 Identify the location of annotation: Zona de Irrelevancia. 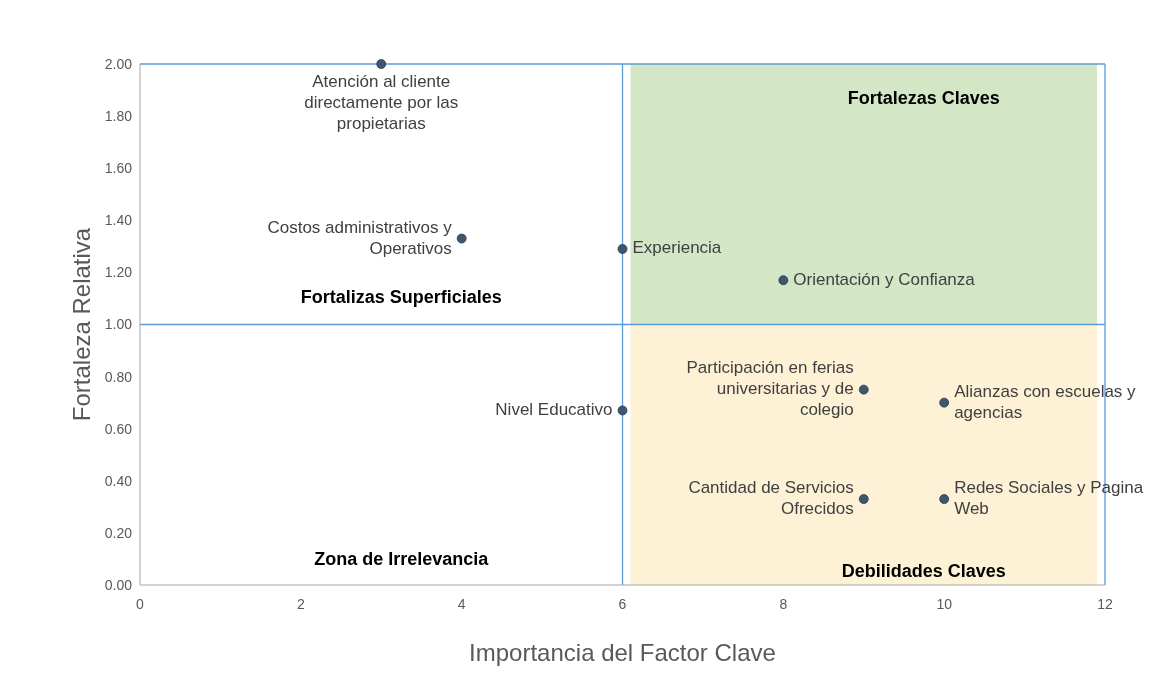
(402, 559).